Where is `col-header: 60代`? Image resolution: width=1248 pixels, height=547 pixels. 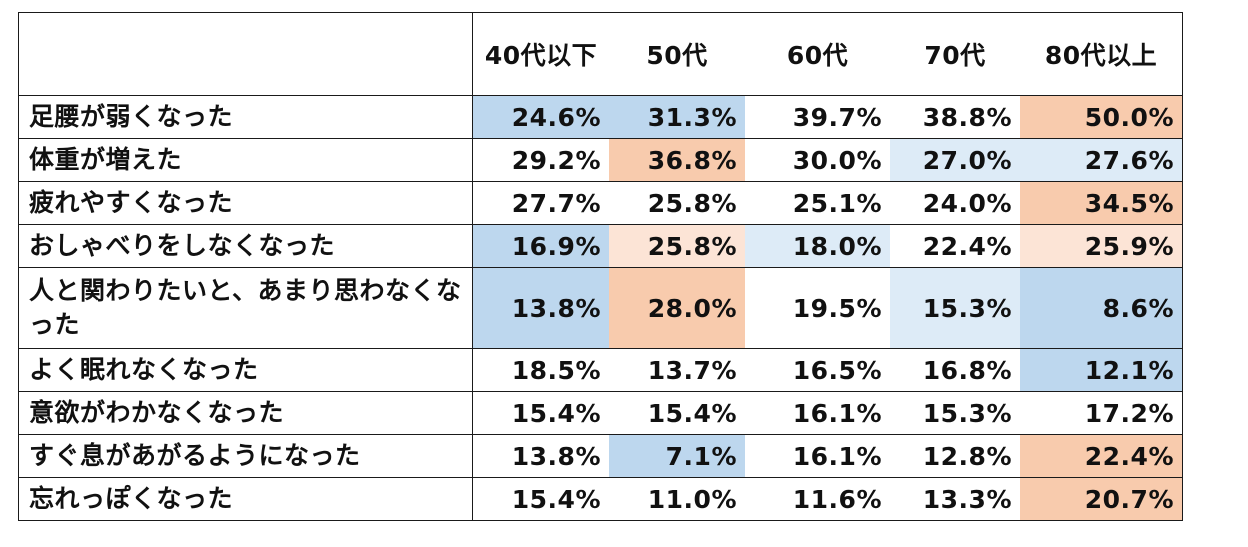 col-header: 60代 is located at coordinates (817, 54).